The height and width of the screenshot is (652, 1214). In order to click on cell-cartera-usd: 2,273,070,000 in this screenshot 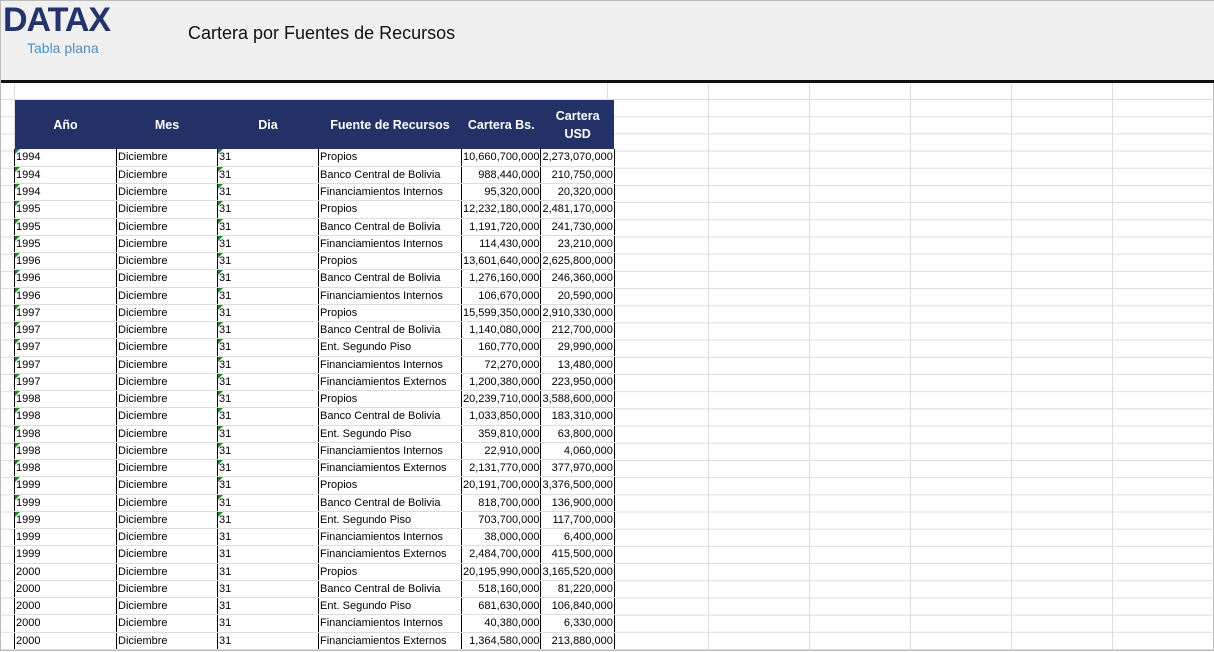, I will do `click(577, 158)`.